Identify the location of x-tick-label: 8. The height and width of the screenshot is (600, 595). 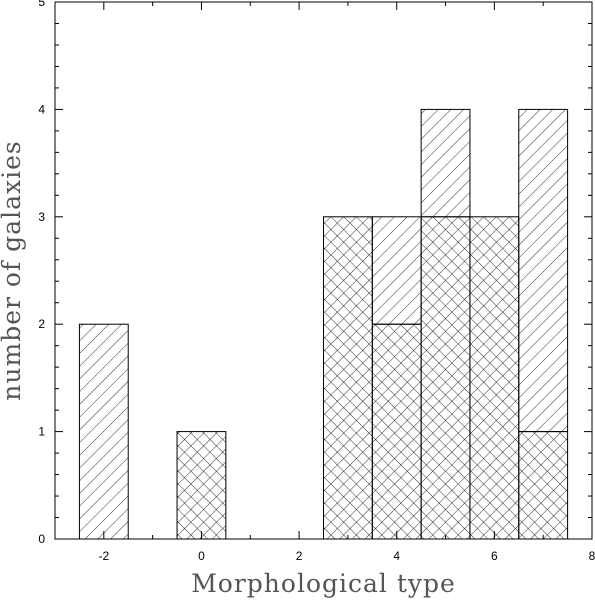
(592, 556).